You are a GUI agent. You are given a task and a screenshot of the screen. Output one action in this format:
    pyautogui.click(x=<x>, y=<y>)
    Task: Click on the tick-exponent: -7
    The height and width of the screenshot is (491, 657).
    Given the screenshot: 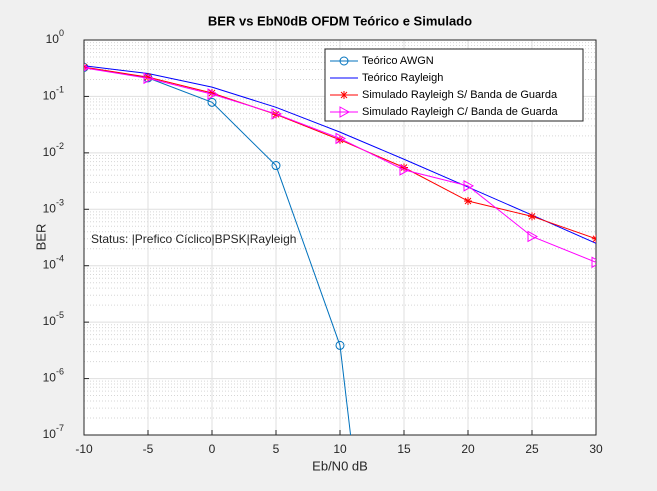 What is the action you would take?
    pyautogui.click(x=60, y=428)
    